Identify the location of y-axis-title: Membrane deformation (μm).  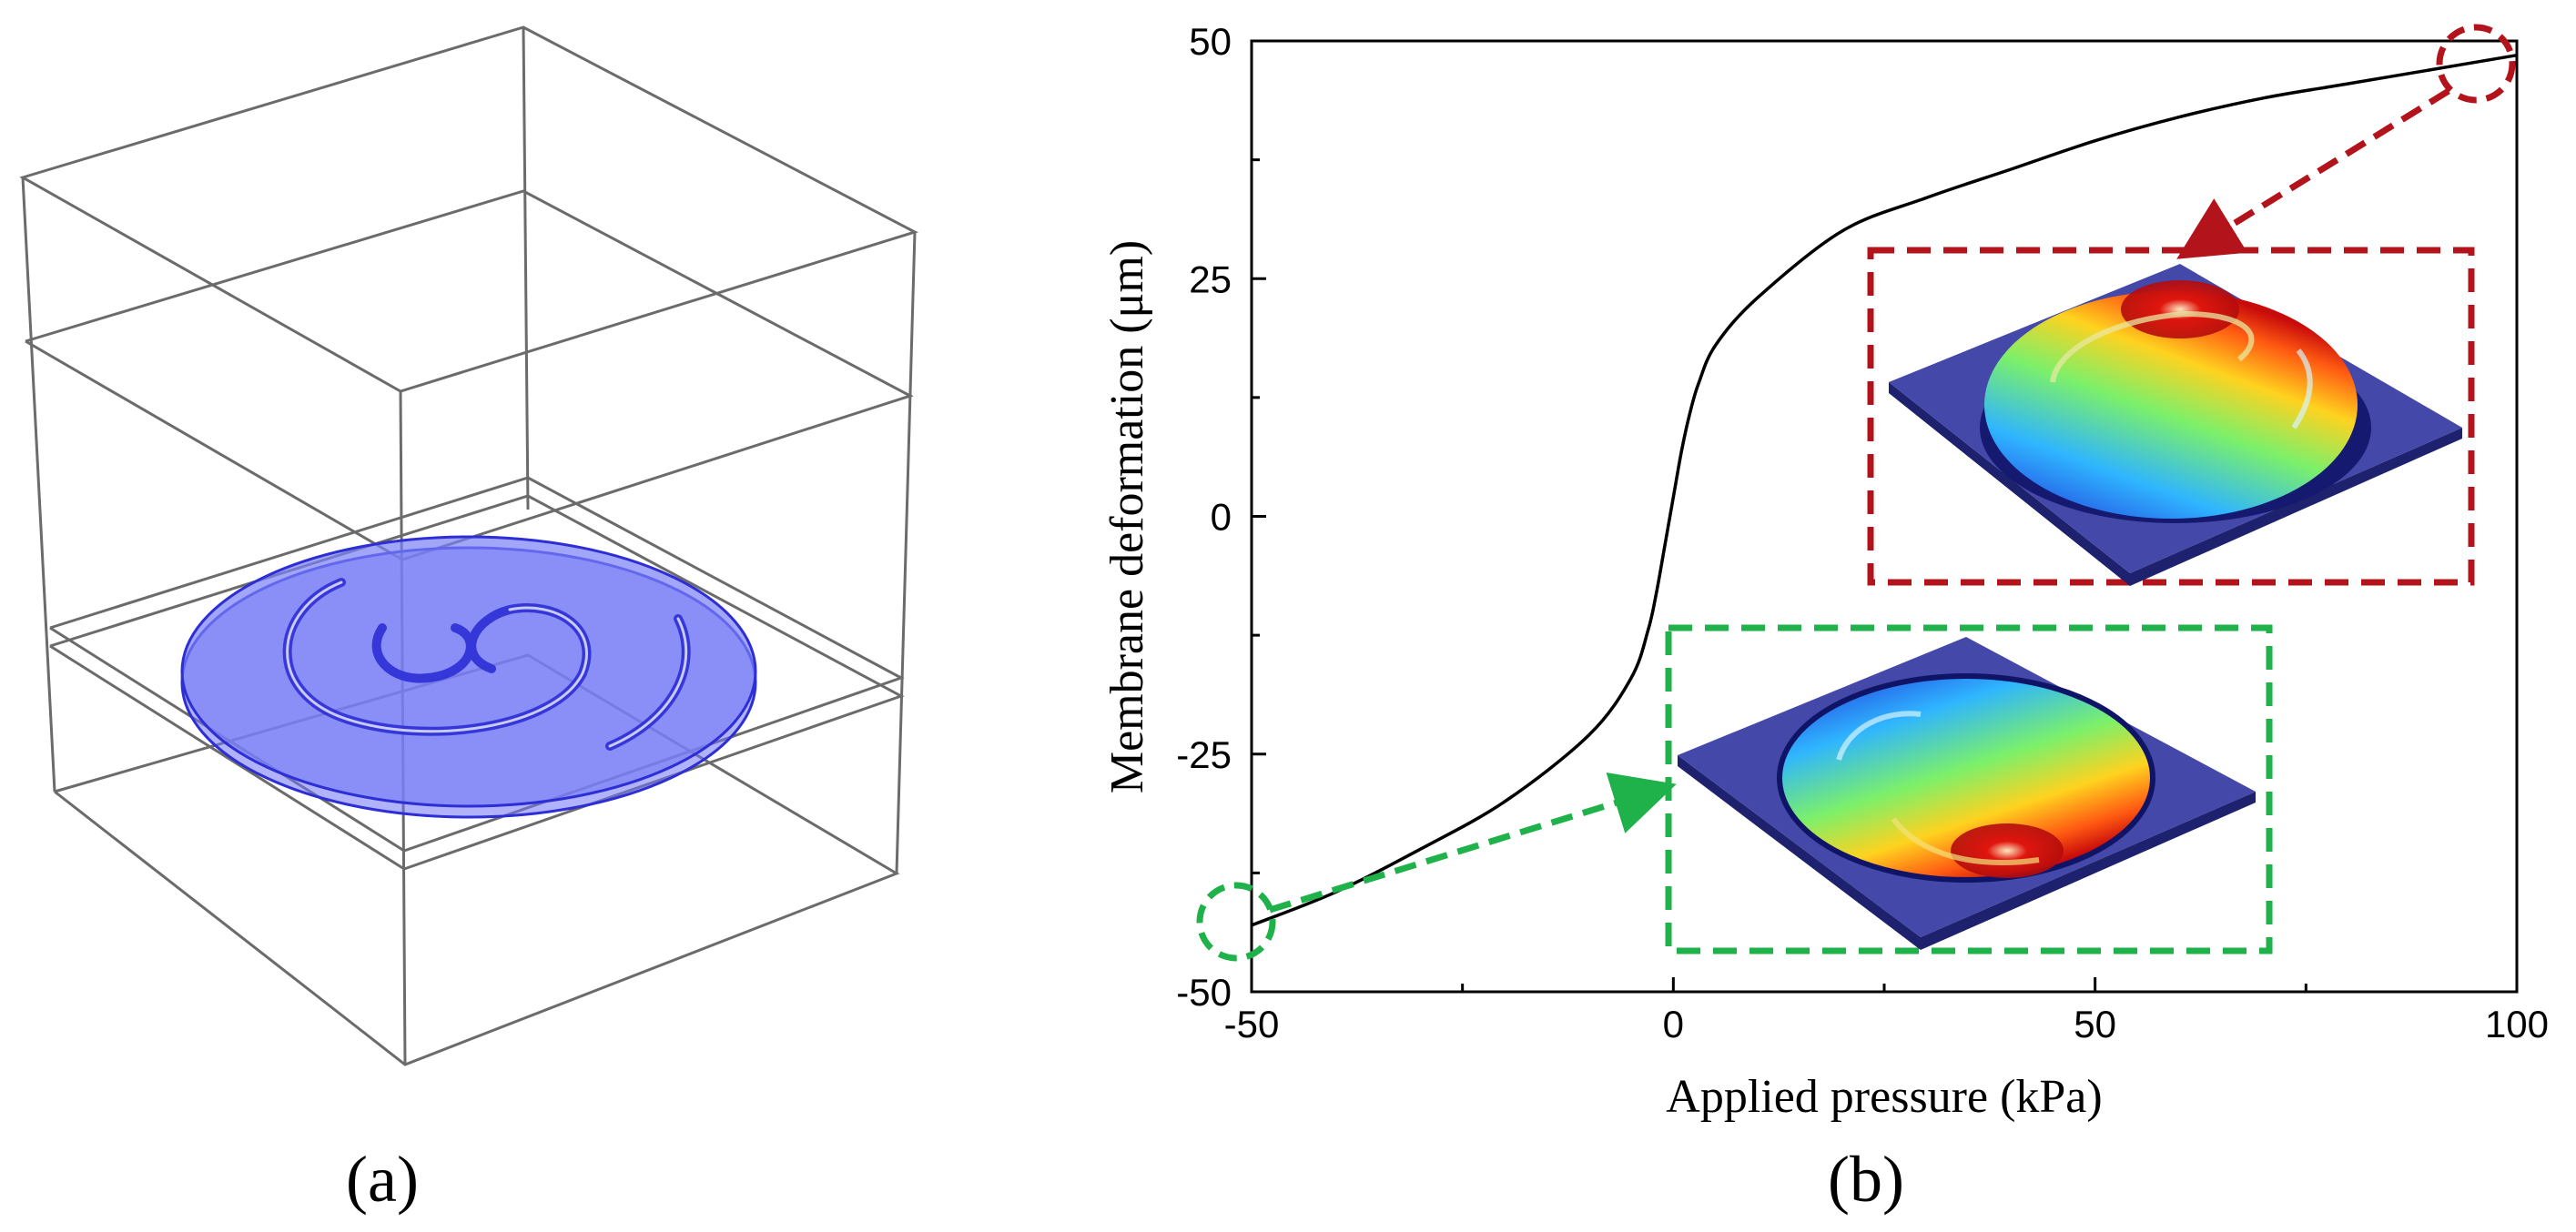
(1127, 516).